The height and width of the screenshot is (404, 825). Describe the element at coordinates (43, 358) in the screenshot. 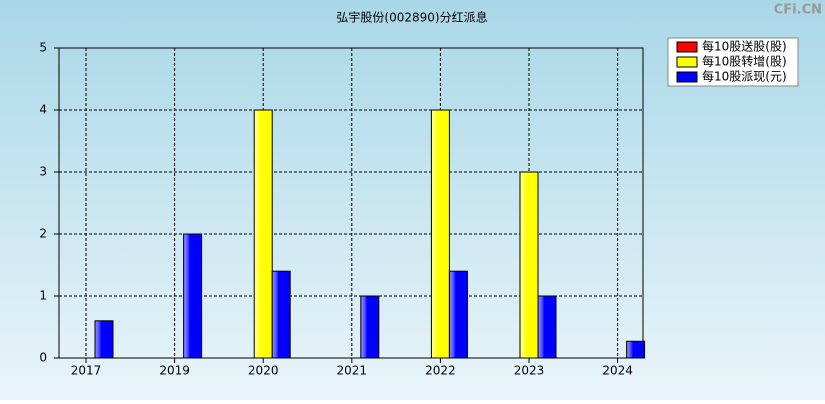

I see `y-tick-label: 0` at that location.